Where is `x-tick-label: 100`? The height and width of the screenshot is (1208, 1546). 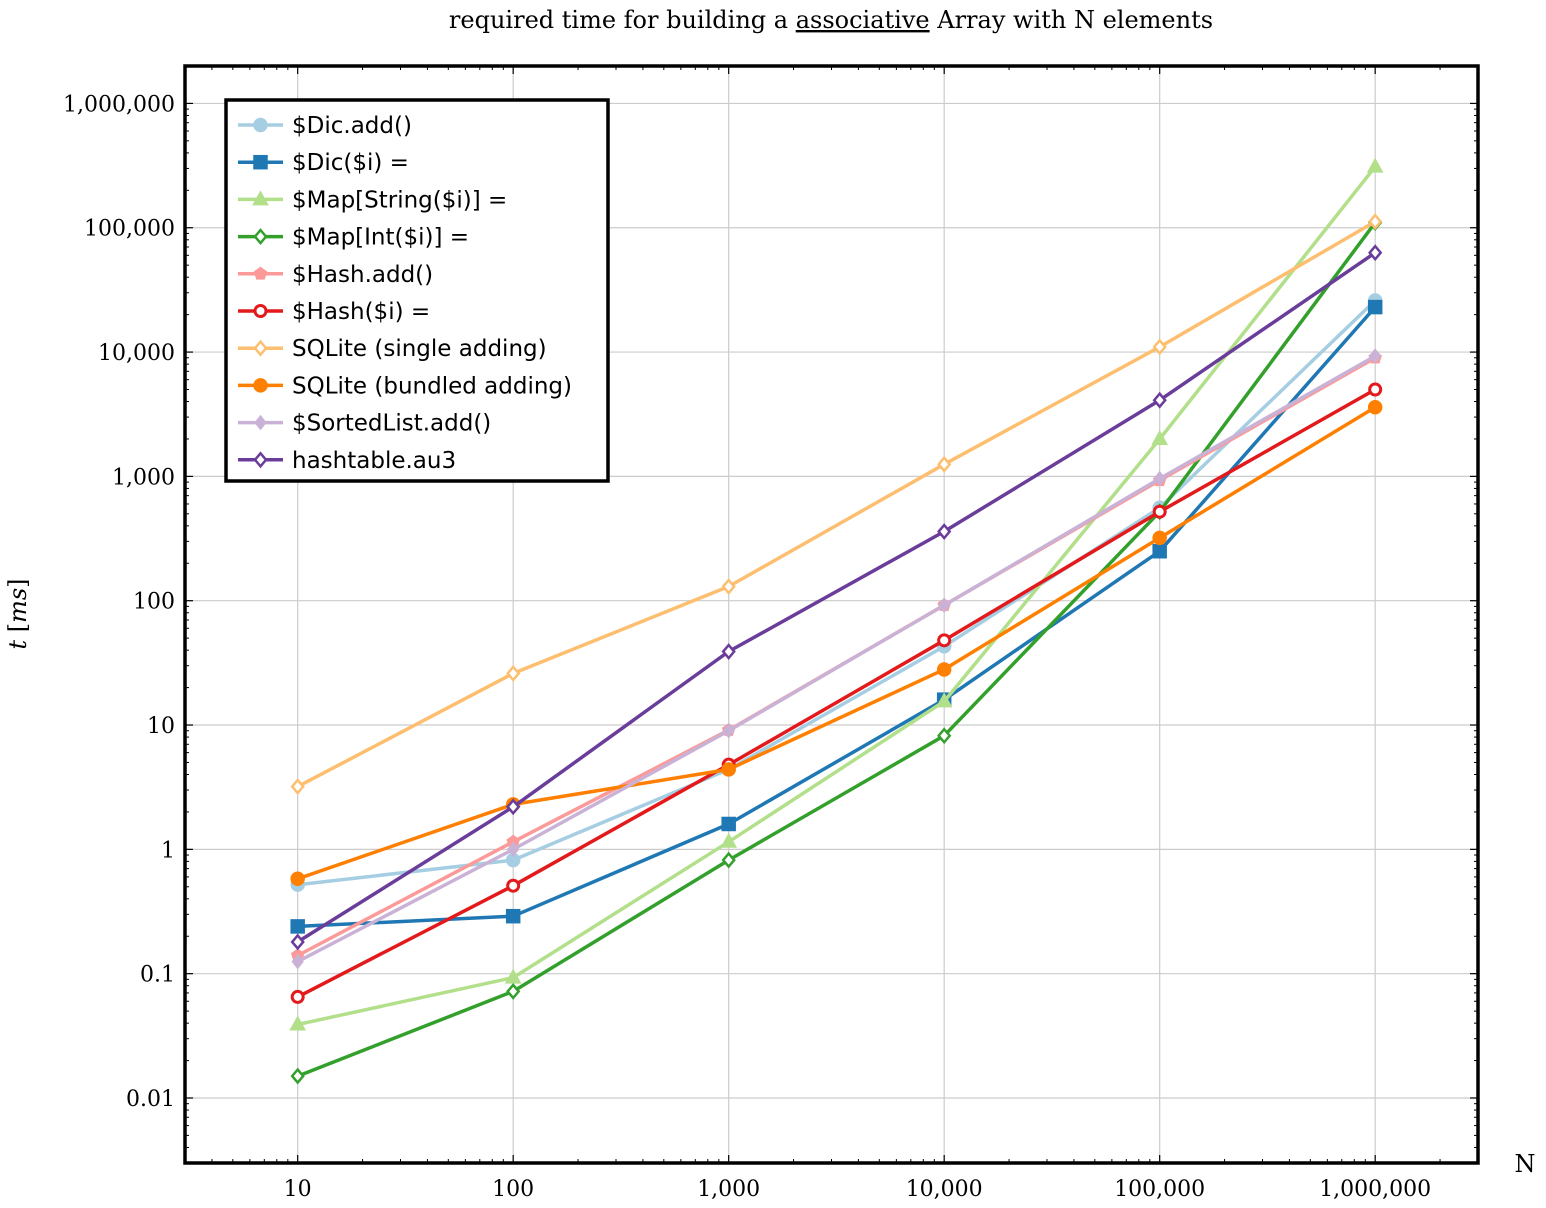
x-tick-label: 100 is located at coordinates (513, 1189).